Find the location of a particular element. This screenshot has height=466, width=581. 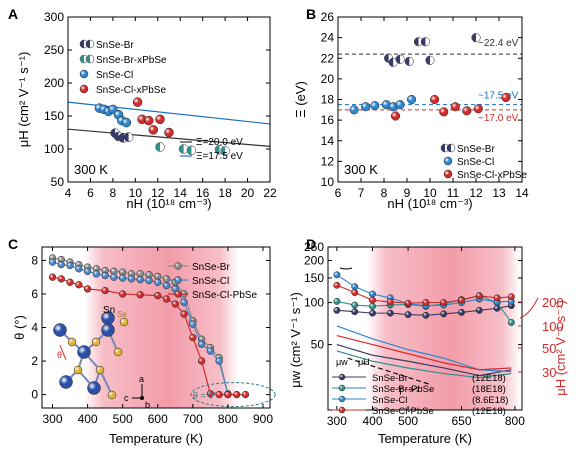

y-tick-label: 150 is located at coordinates (54, 116).